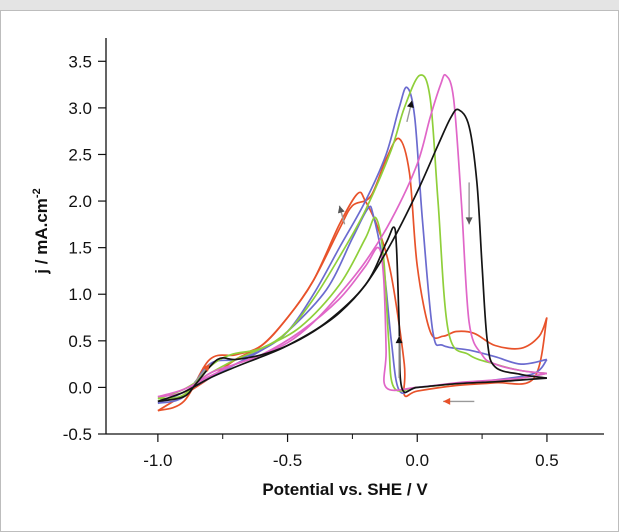 This screenshot has height=532, width=619. What do you see at coordinates (80, 387) in the screenshot?
I see `y-tick-label: 0.0` at bounding box center [80, 387].